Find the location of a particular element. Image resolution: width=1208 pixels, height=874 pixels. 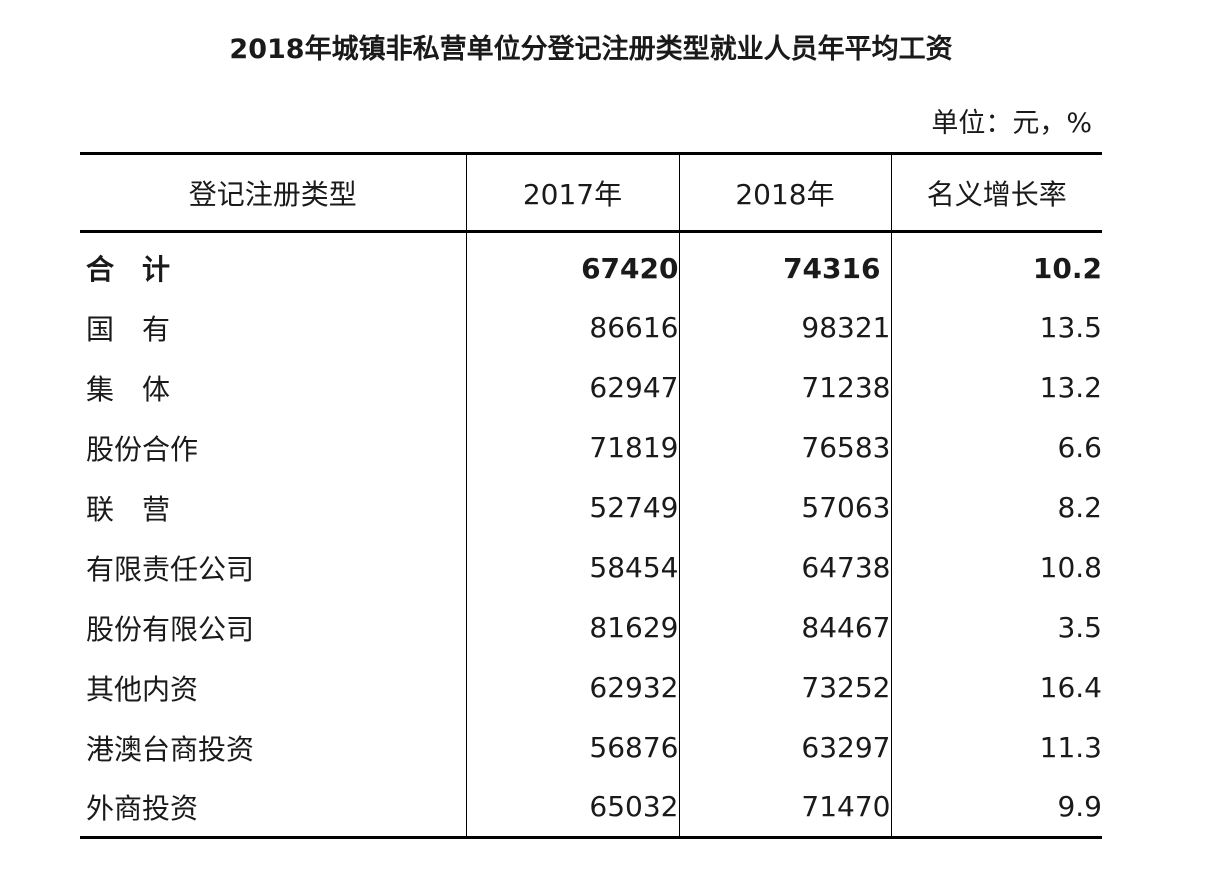

header-row: 登记注册类型 2017年 2018年 名义增长率 is located at coordinates (591, 192).